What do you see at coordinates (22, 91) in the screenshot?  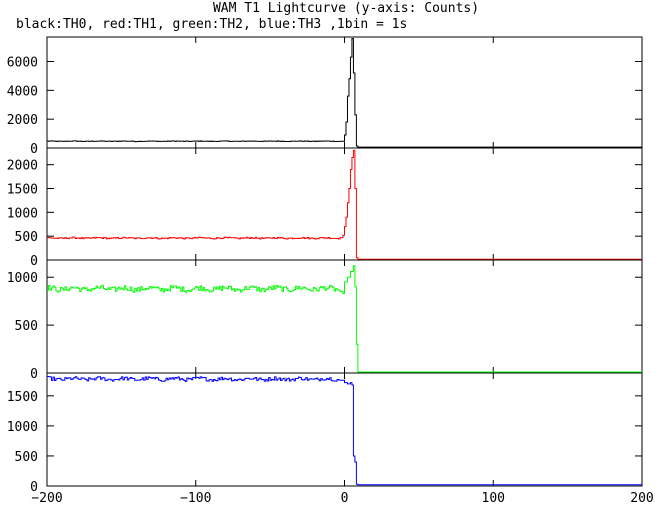 I see `y-tick-label: 4000` at bounding box center [22, 91].